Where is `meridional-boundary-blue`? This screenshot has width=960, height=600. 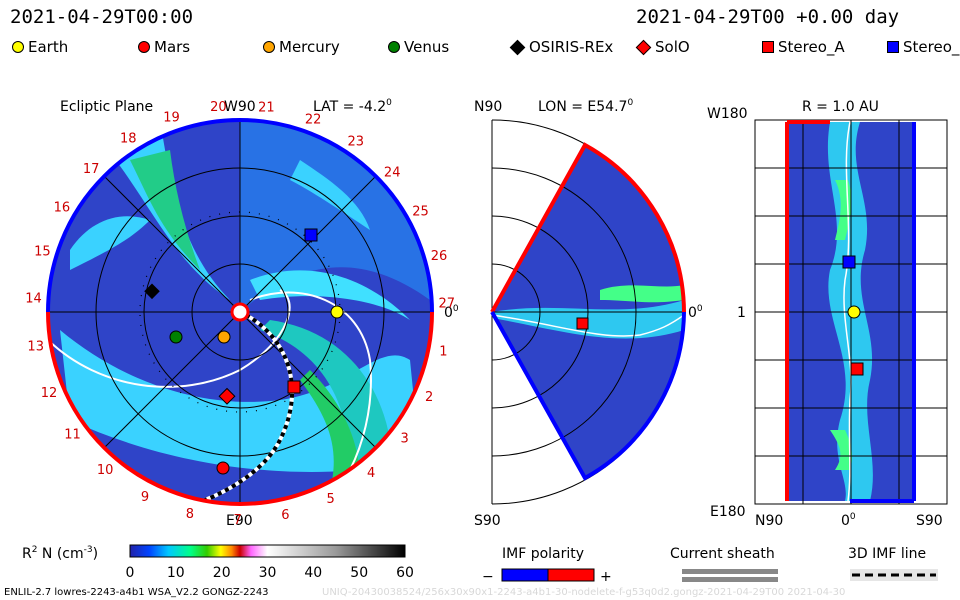
meridional-boundary-blue is located at coordinates (588, 396).